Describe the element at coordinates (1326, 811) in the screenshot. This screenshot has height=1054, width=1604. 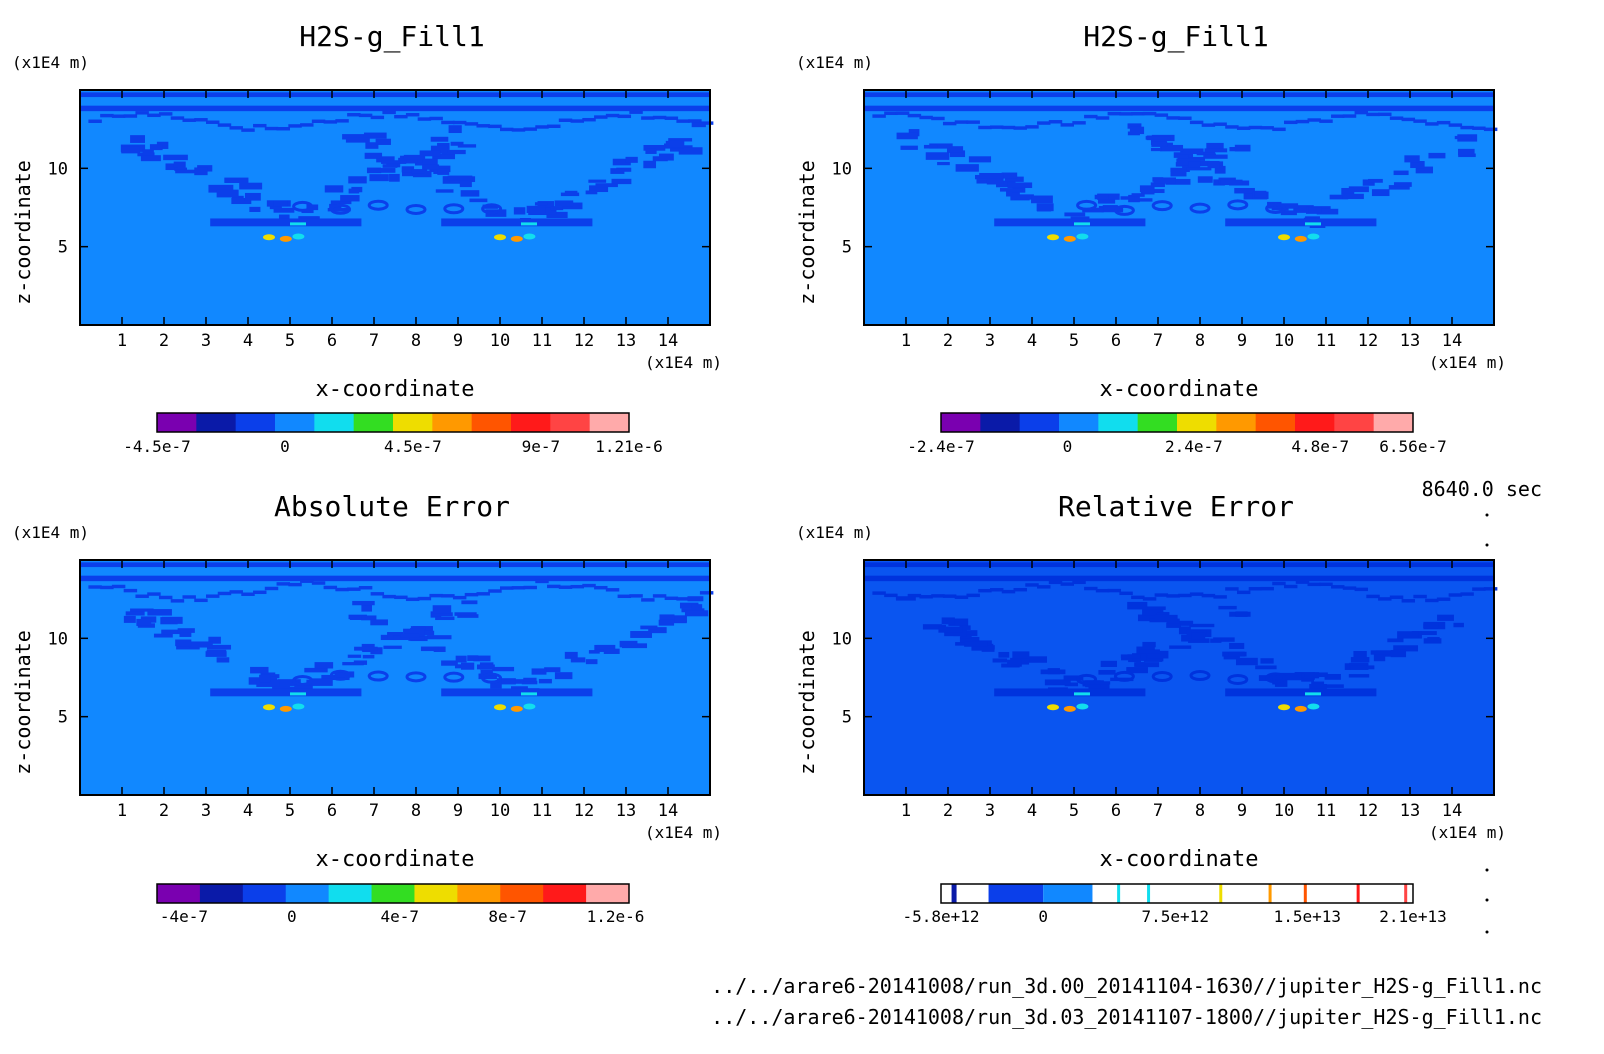
I see `x-tick-label: 11` at that location.